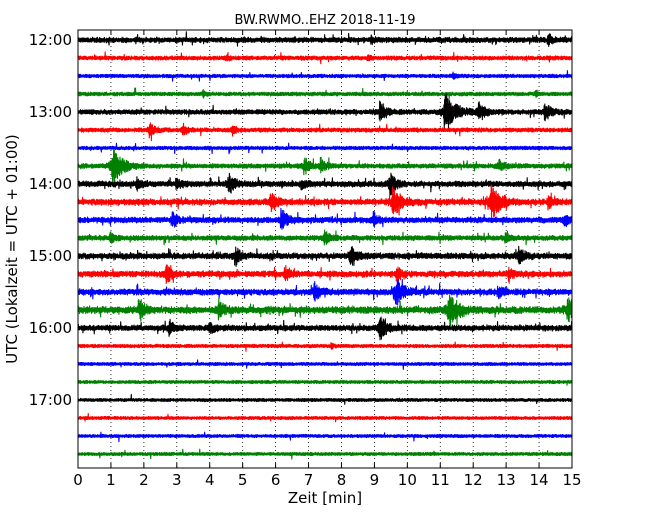  I want to click on x-tick-label: 4, so click(210, 480).